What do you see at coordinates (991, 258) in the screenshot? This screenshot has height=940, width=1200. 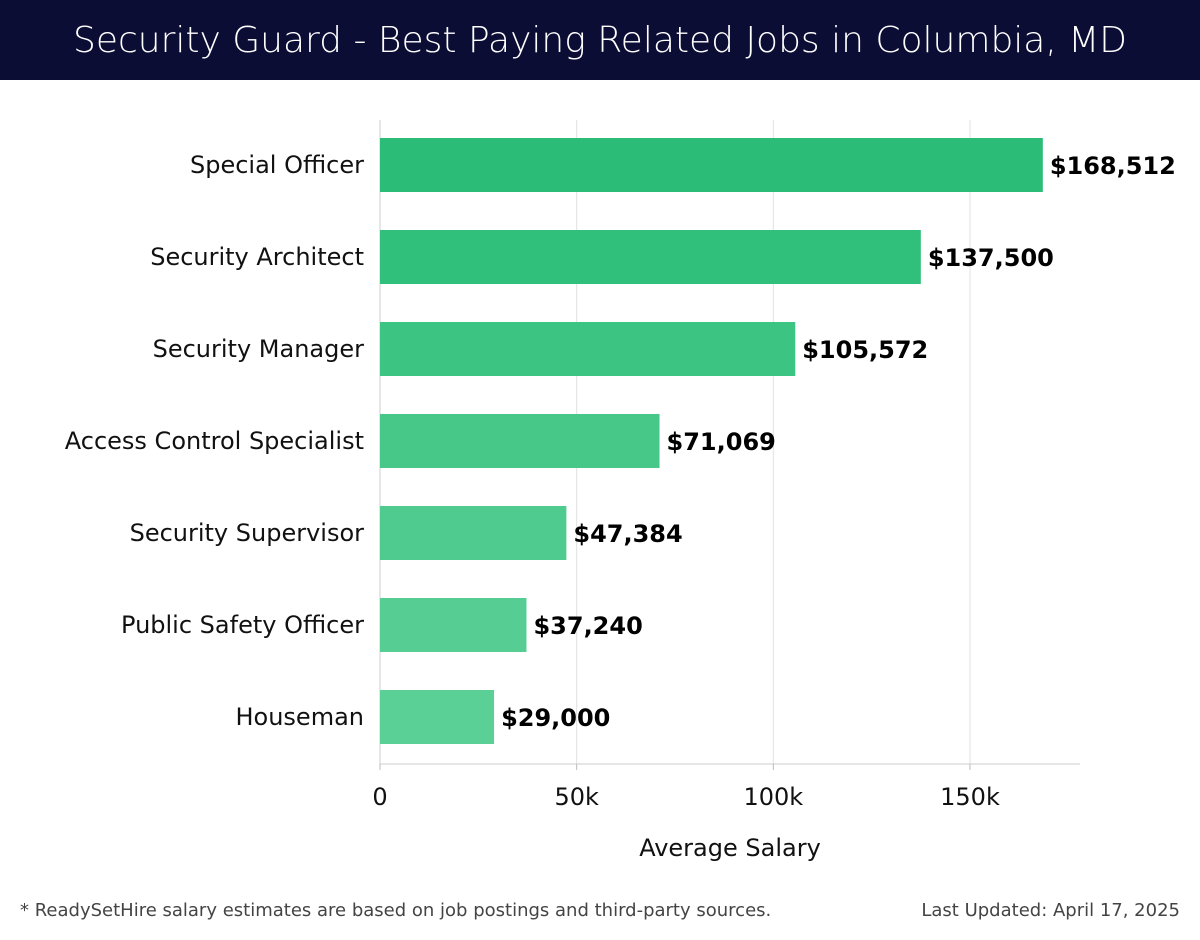 I see `value-label: $137,500` at bounding box center [991, 258].